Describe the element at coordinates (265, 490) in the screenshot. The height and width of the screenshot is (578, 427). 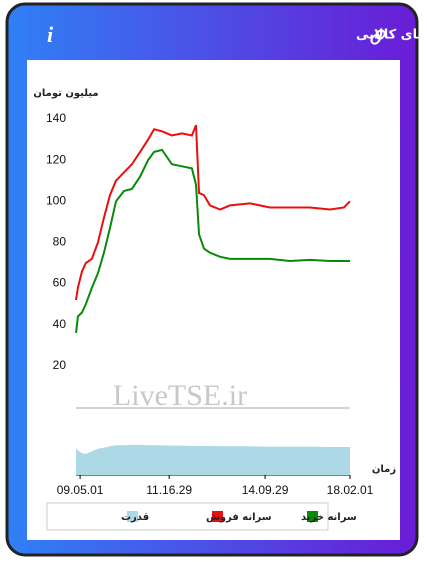
I see `x-tick-label: 14.09.29` at that location.